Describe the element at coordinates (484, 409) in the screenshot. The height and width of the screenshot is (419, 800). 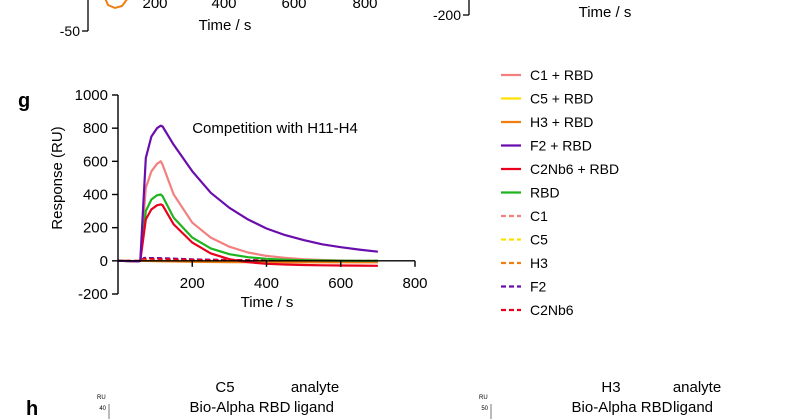
I see `h-right-tick: 50` at that location.